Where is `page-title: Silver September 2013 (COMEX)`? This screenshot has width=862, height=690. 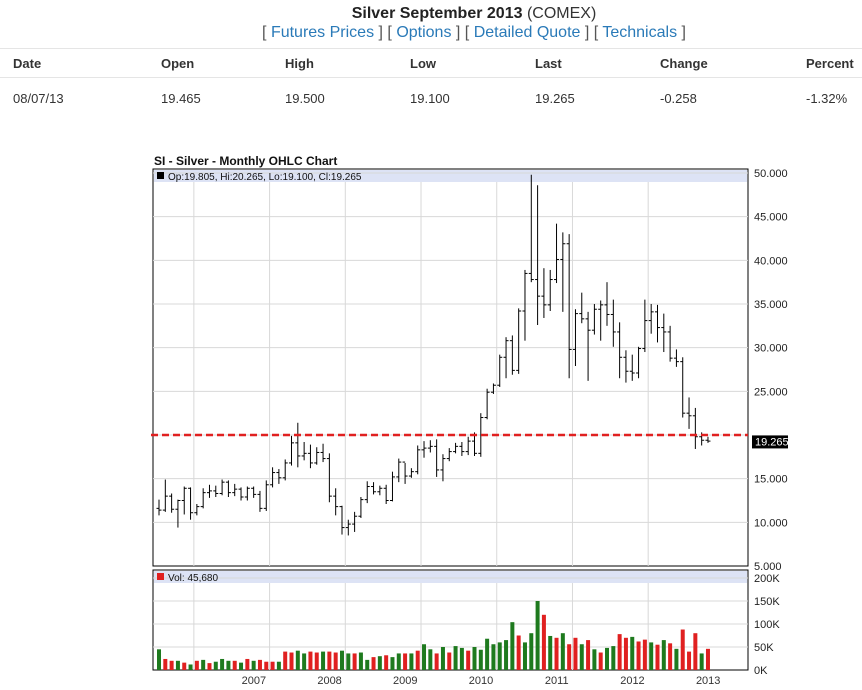
page-title: Silver September 2013 (COMEX) is located at coordinates (431, 14).